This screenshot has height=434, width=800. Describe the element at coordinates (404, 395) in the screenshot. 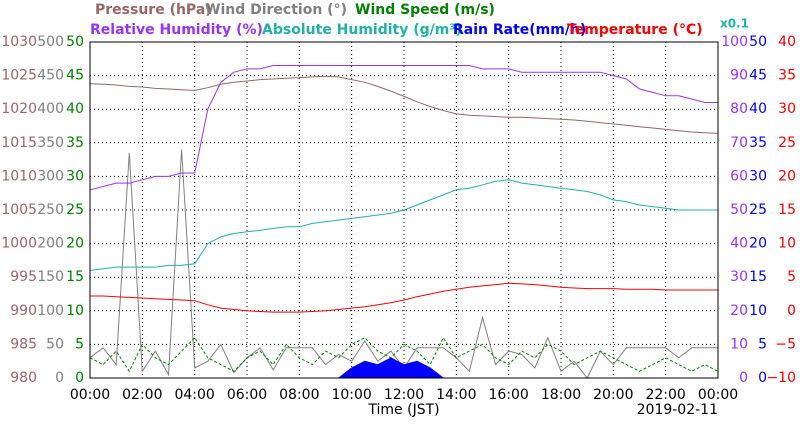

I see `x-tick-label: 12:00` at that location.